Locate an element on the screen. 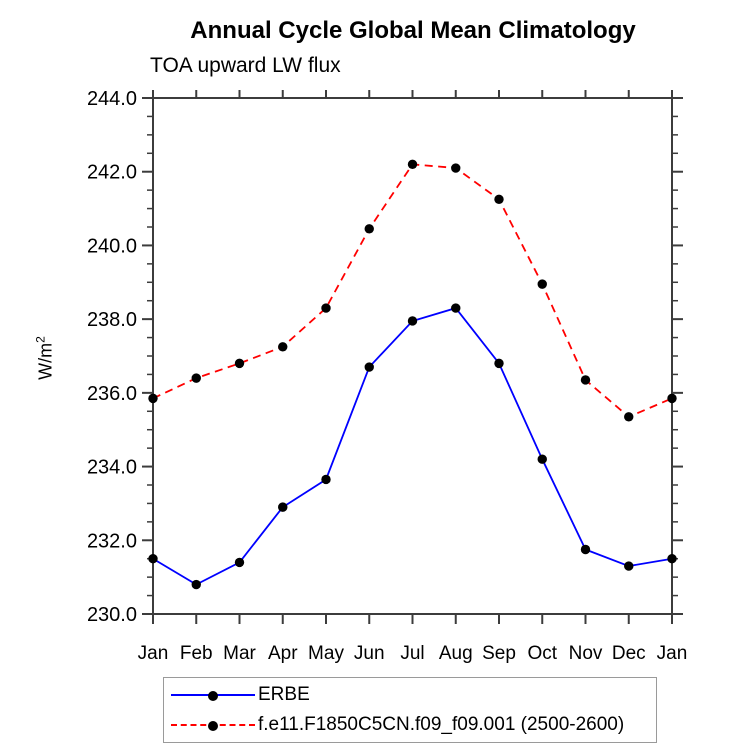 This screenshot has width=733, height=752. chart-subtitle: TOA upward LW flux is located at coordinates (245, 65).